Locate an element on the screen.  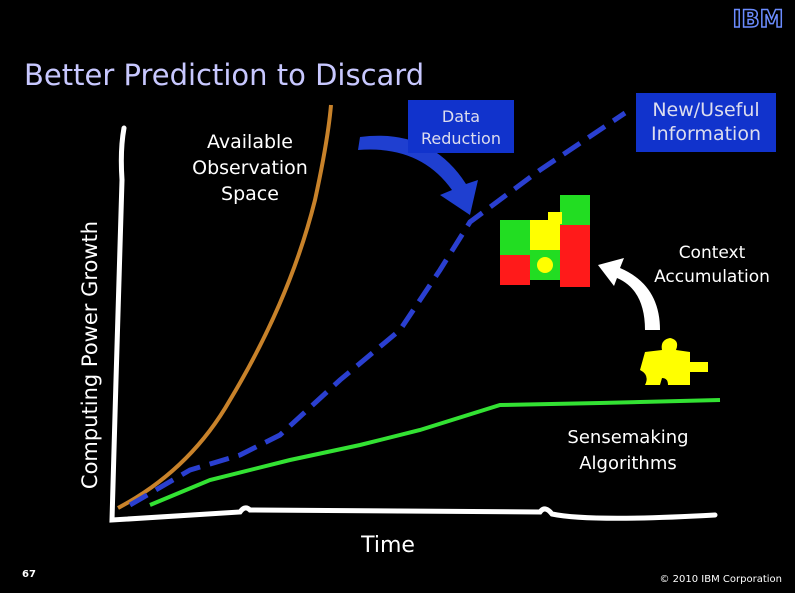
data-reduction-box is located at coordinates (461, 126).